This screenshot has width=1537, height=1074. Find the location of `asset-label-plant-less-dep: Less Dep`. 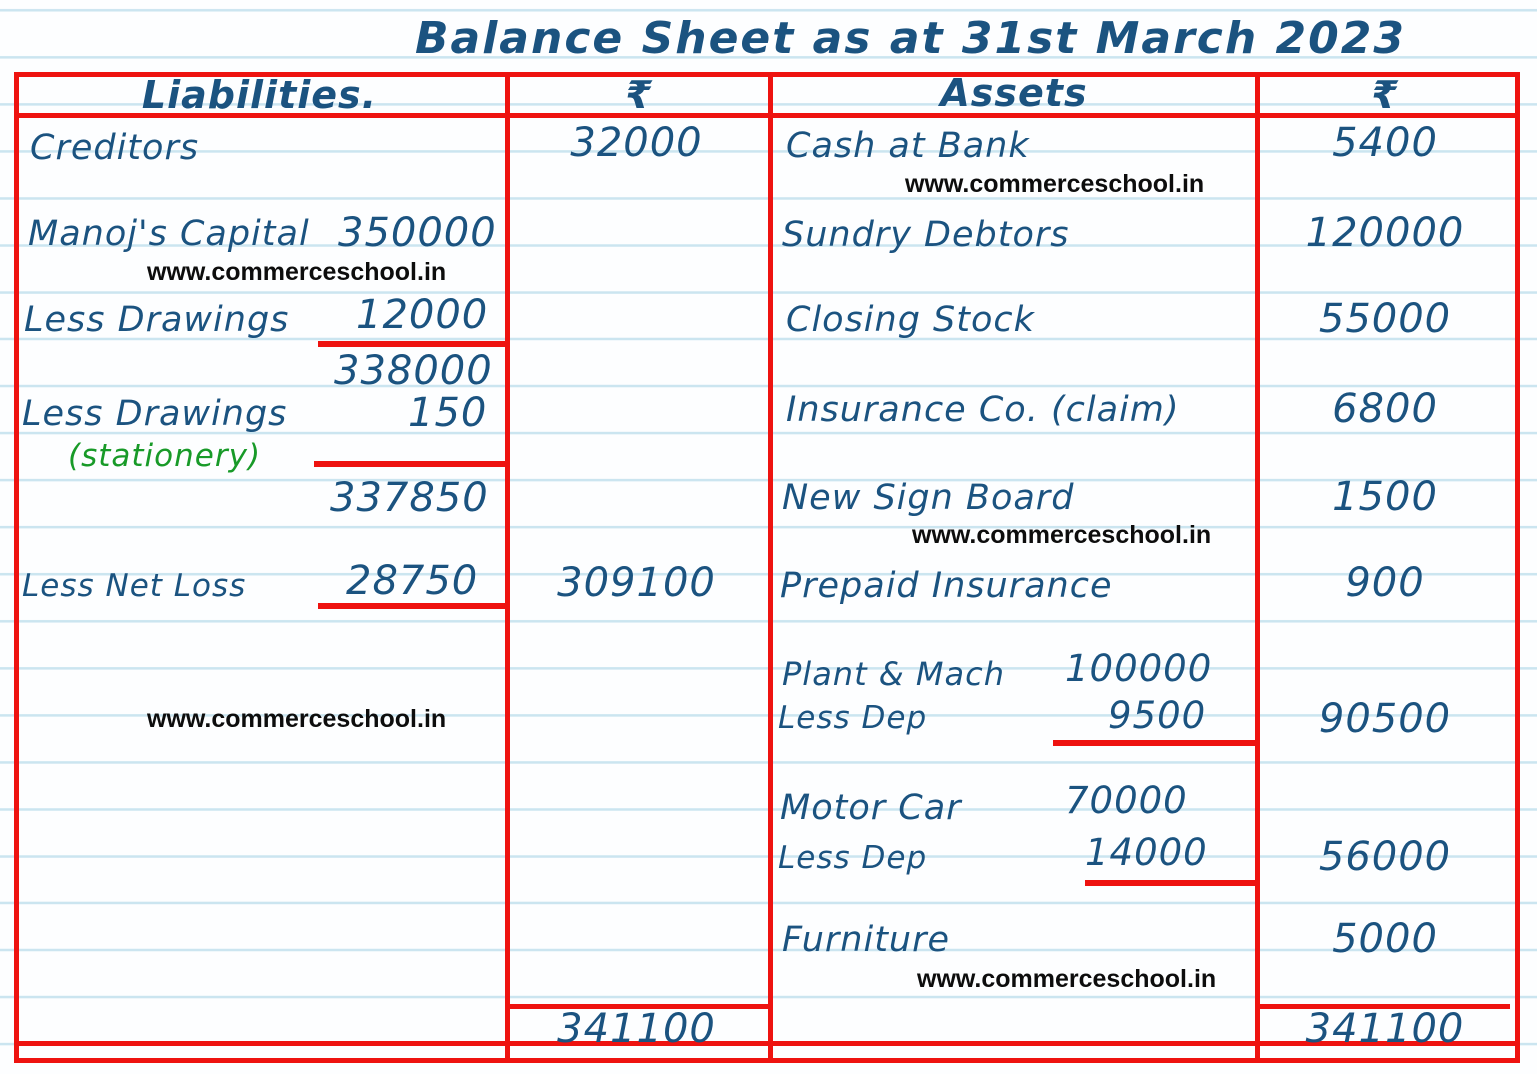

asset-label-plant-less-dep: Less Dep is located at coordinates (853, 718).